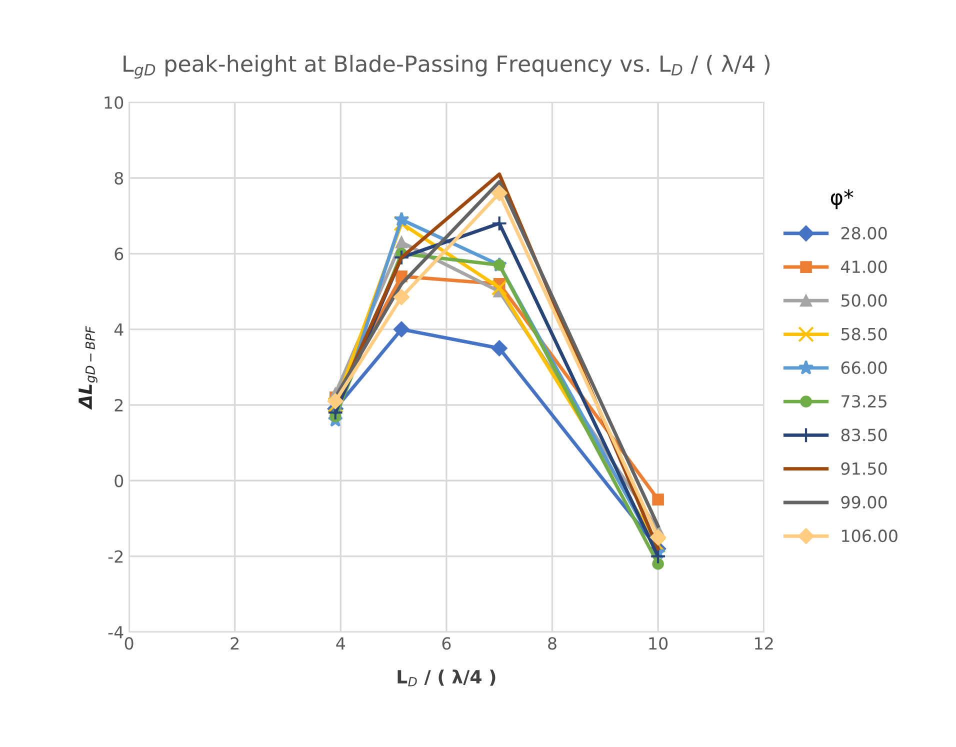 The image size is (956, 747). Describe the element at coordinates (129, 643) in the screenshot. I see `x-tick-label: 0` at that location.